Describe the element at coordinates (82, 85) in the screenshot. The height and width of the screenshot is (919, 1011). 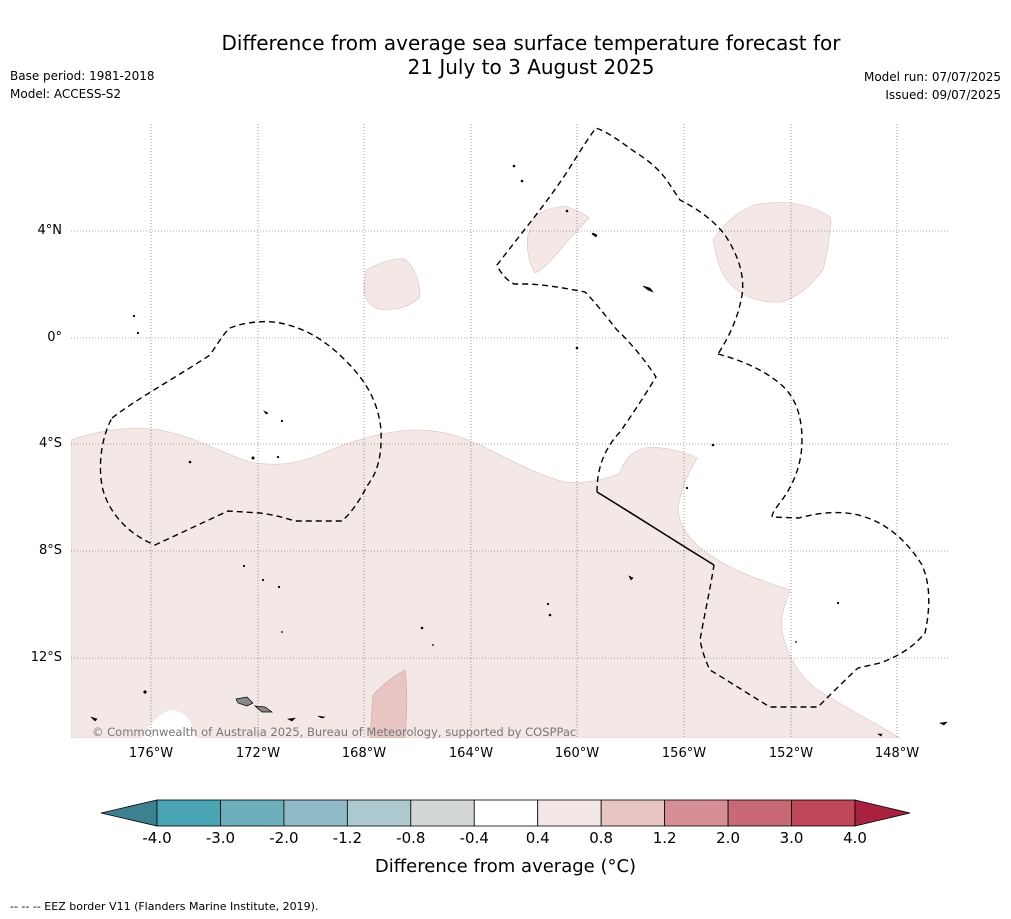
I see `meta-left: Base period: 1981-2018 Model: ACCESS-S2` at that location.